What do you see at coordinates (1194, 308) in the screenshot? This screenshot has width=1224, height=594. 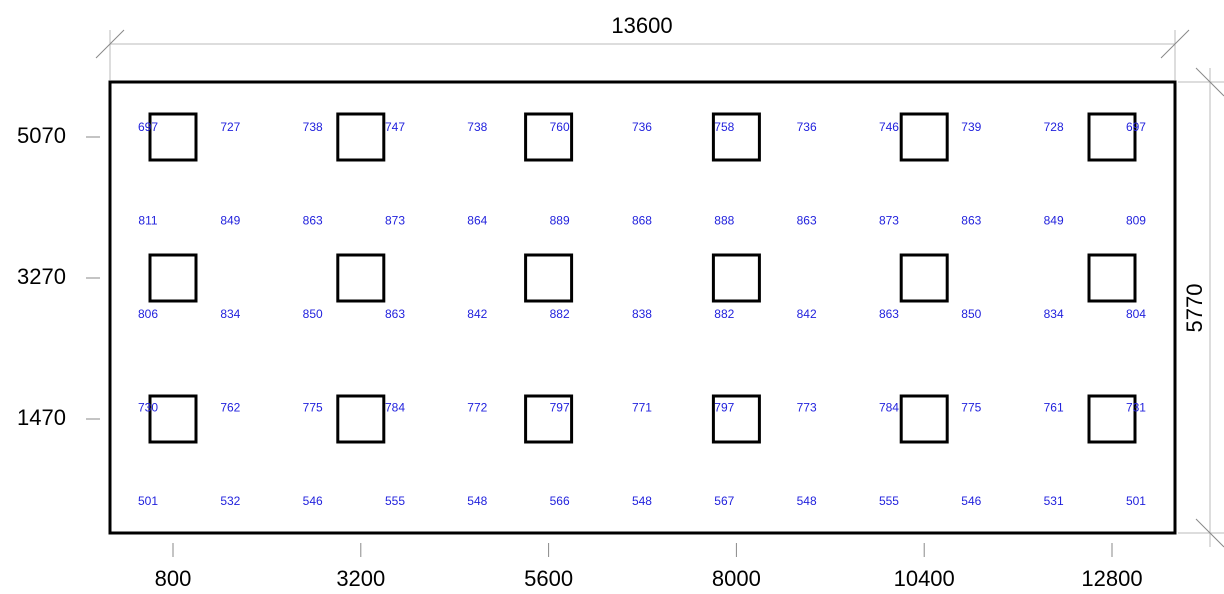 I see `height-label: 5770` at bounding box center [1194, 308].